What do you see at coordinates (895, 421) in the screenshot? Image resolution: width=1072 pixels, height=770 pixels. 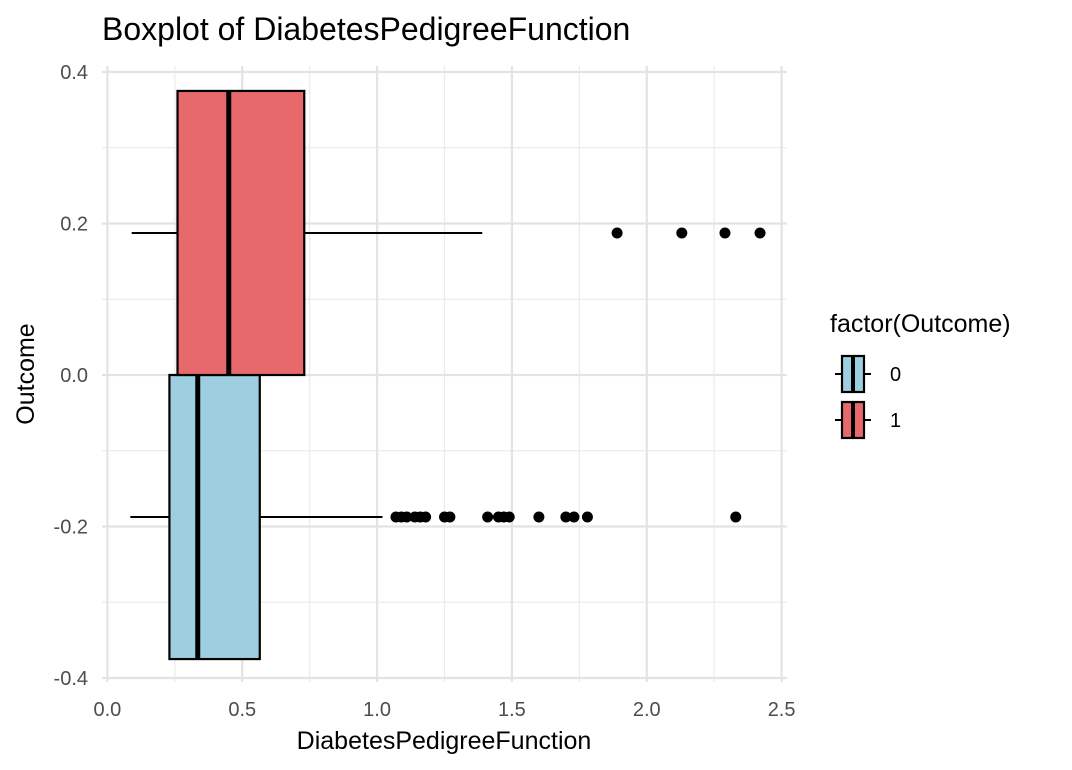 I see `legend-label-1: 1` at bounding box center [895, 421].